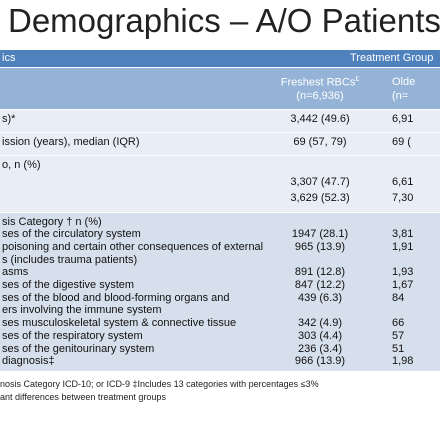 Image resolution: width=440 pixels, height=440 pixels. Describe the element at coordinates (401, 142) in the screenshot. I see `cell-value: 69 (` at that location.